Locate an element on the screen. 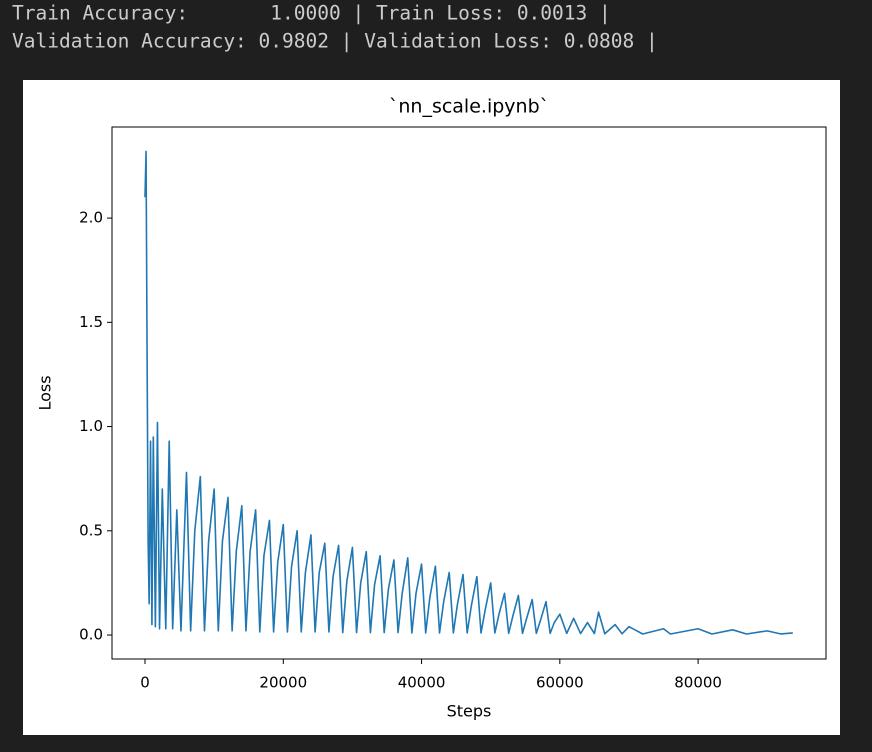  y-tick-label: 0.5 is located at coordinates (91, 530).